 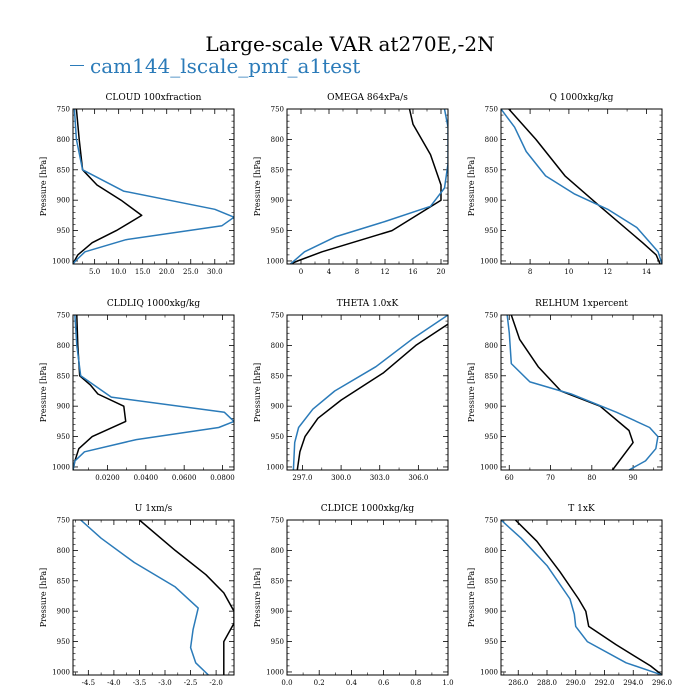 What do you see at coordinates (662, 683) in the screenshot?
I see `x-tick-label: 296.0` at bounding box center [662, 683].